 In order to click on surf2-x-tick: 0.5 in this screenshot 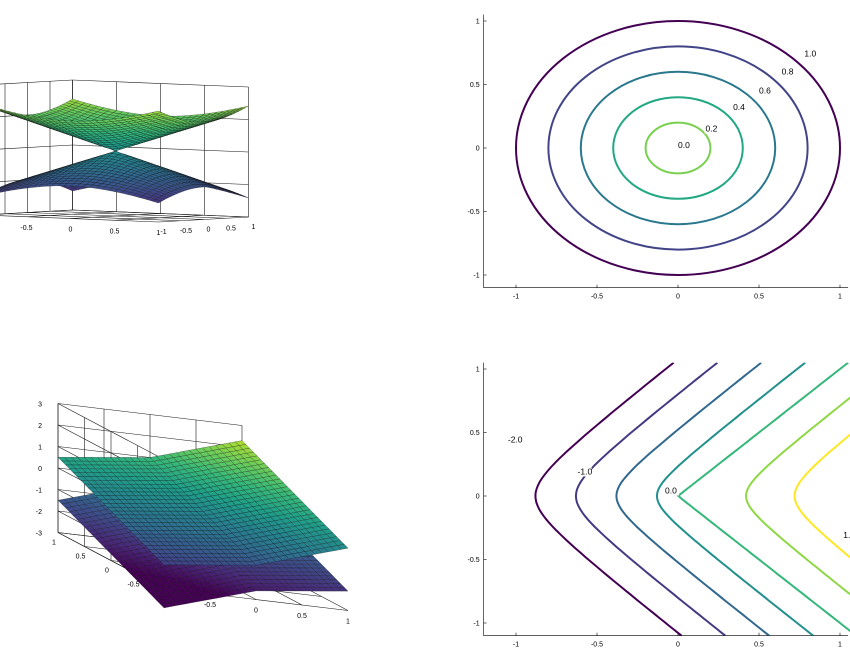, I will do `click(302, 616)`.